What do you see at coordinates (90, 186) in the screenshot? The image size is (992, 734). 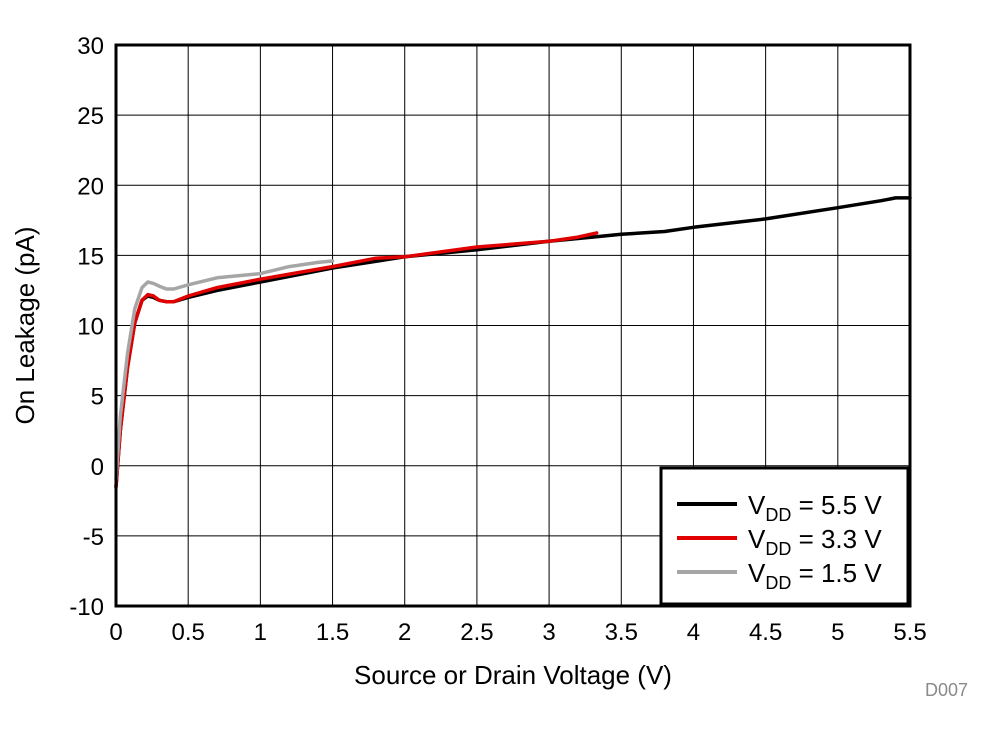 I see `y-tick-label: 20` at bounding box center [90, 186].